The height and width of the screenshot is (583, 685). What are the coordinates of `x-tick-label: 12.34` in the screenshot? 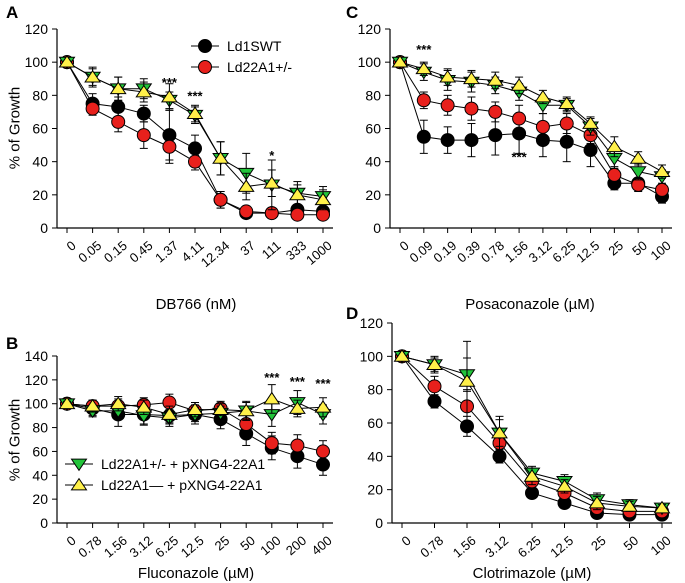 It's located at (215, 254).